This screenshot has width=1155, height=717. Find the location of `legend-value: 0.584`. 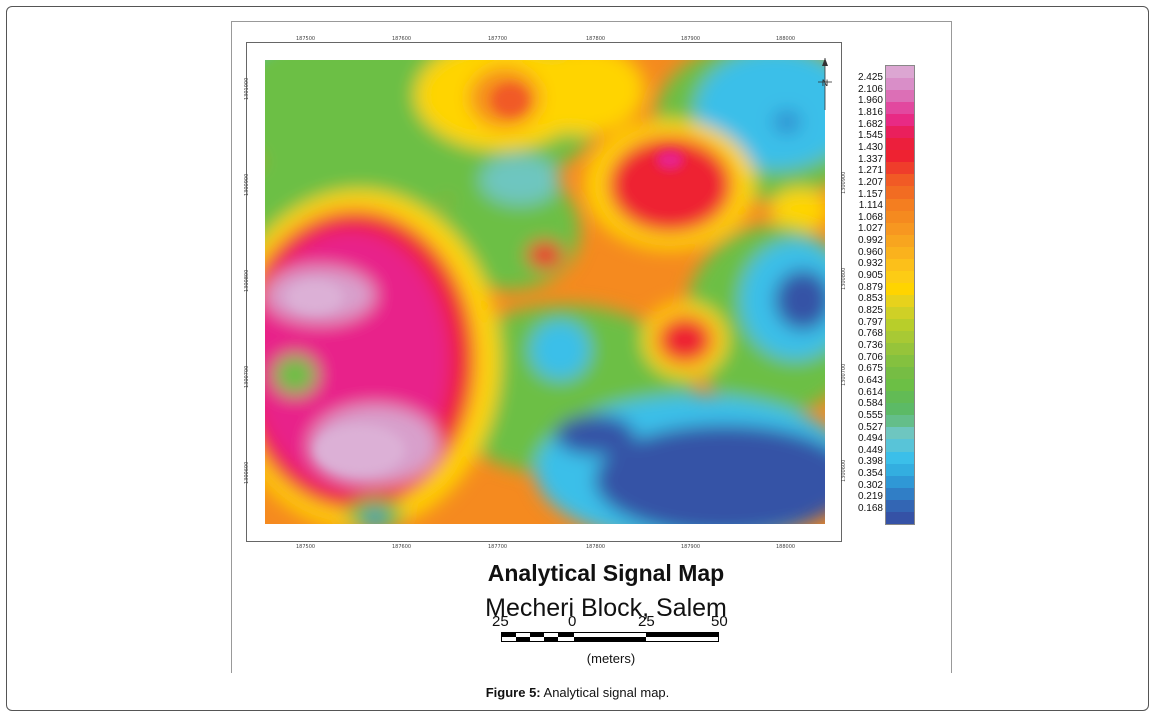

legend-value: 0.584 is located at coordinates (870, 404).